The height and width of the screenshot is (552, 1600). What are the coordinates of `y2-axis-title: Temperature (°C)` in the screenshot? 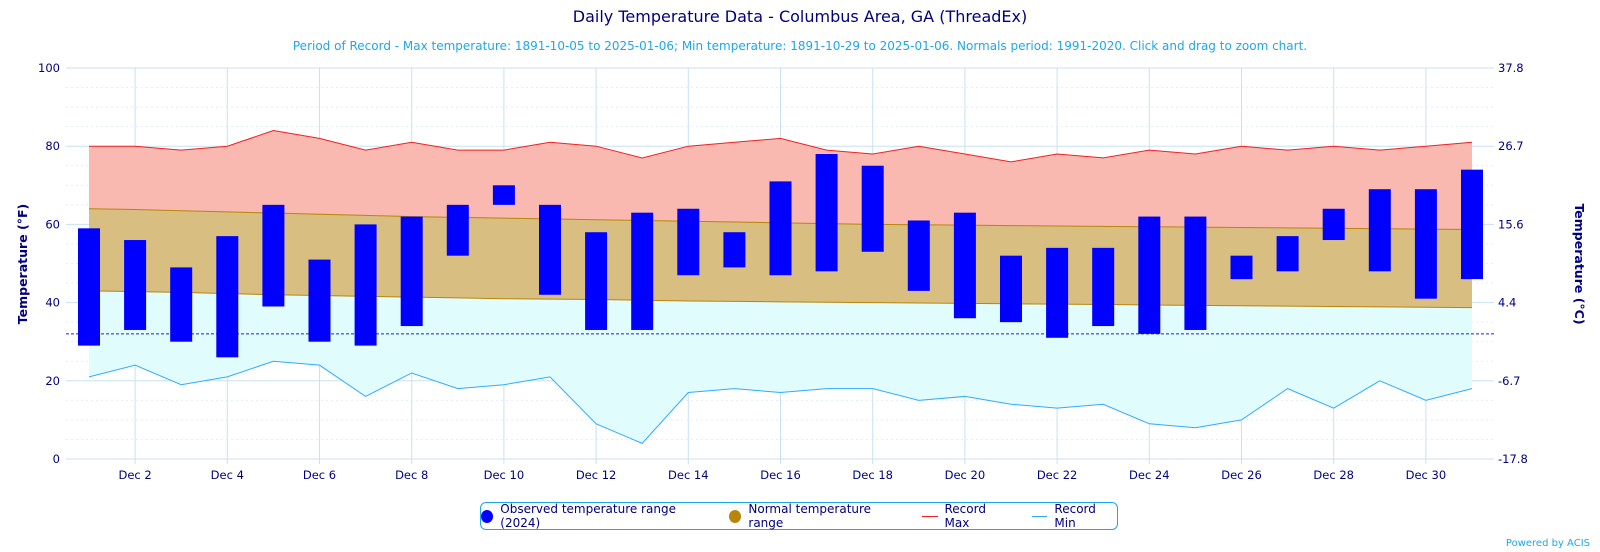 It's located at (1579, 263).